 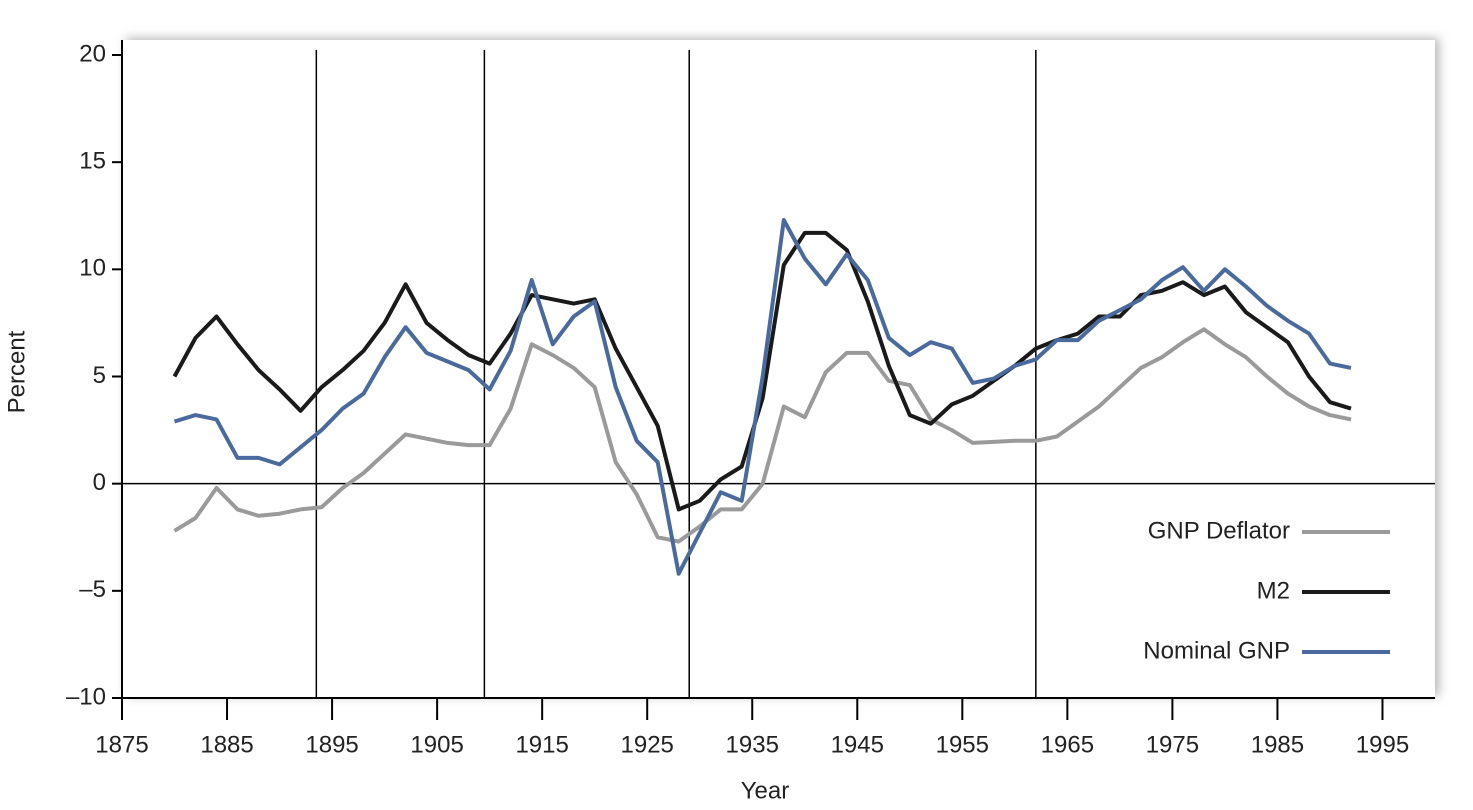 I want to click on x-tick-label: 1885, so click(x=226, y=744).